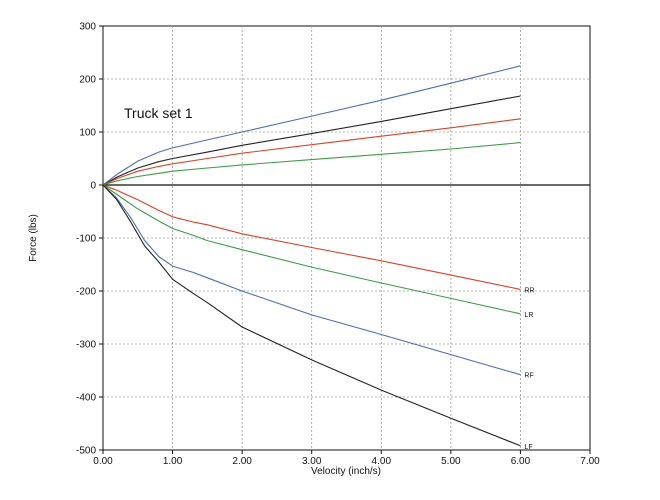 The image size is (660, 500). What do you see at coordinates (528, 376) in the screenshot?
I see `series-label-rf: RF` at bounding box center [528, 376].